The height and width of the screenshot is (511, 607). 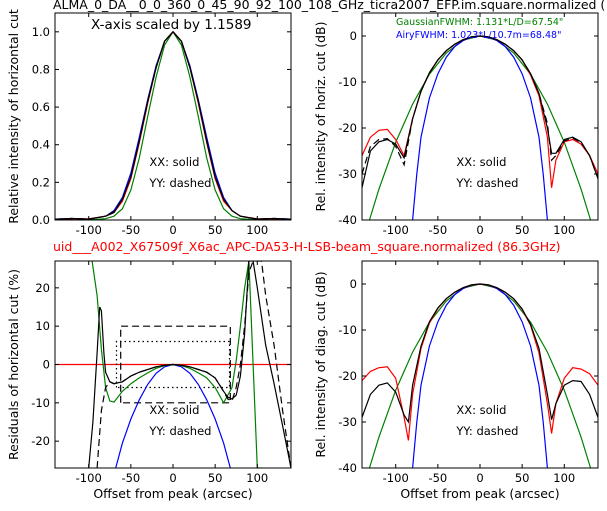 I want to click on y-axis-label: Rel. intensity of diag. cut (dB), so click(x=320, y=364).